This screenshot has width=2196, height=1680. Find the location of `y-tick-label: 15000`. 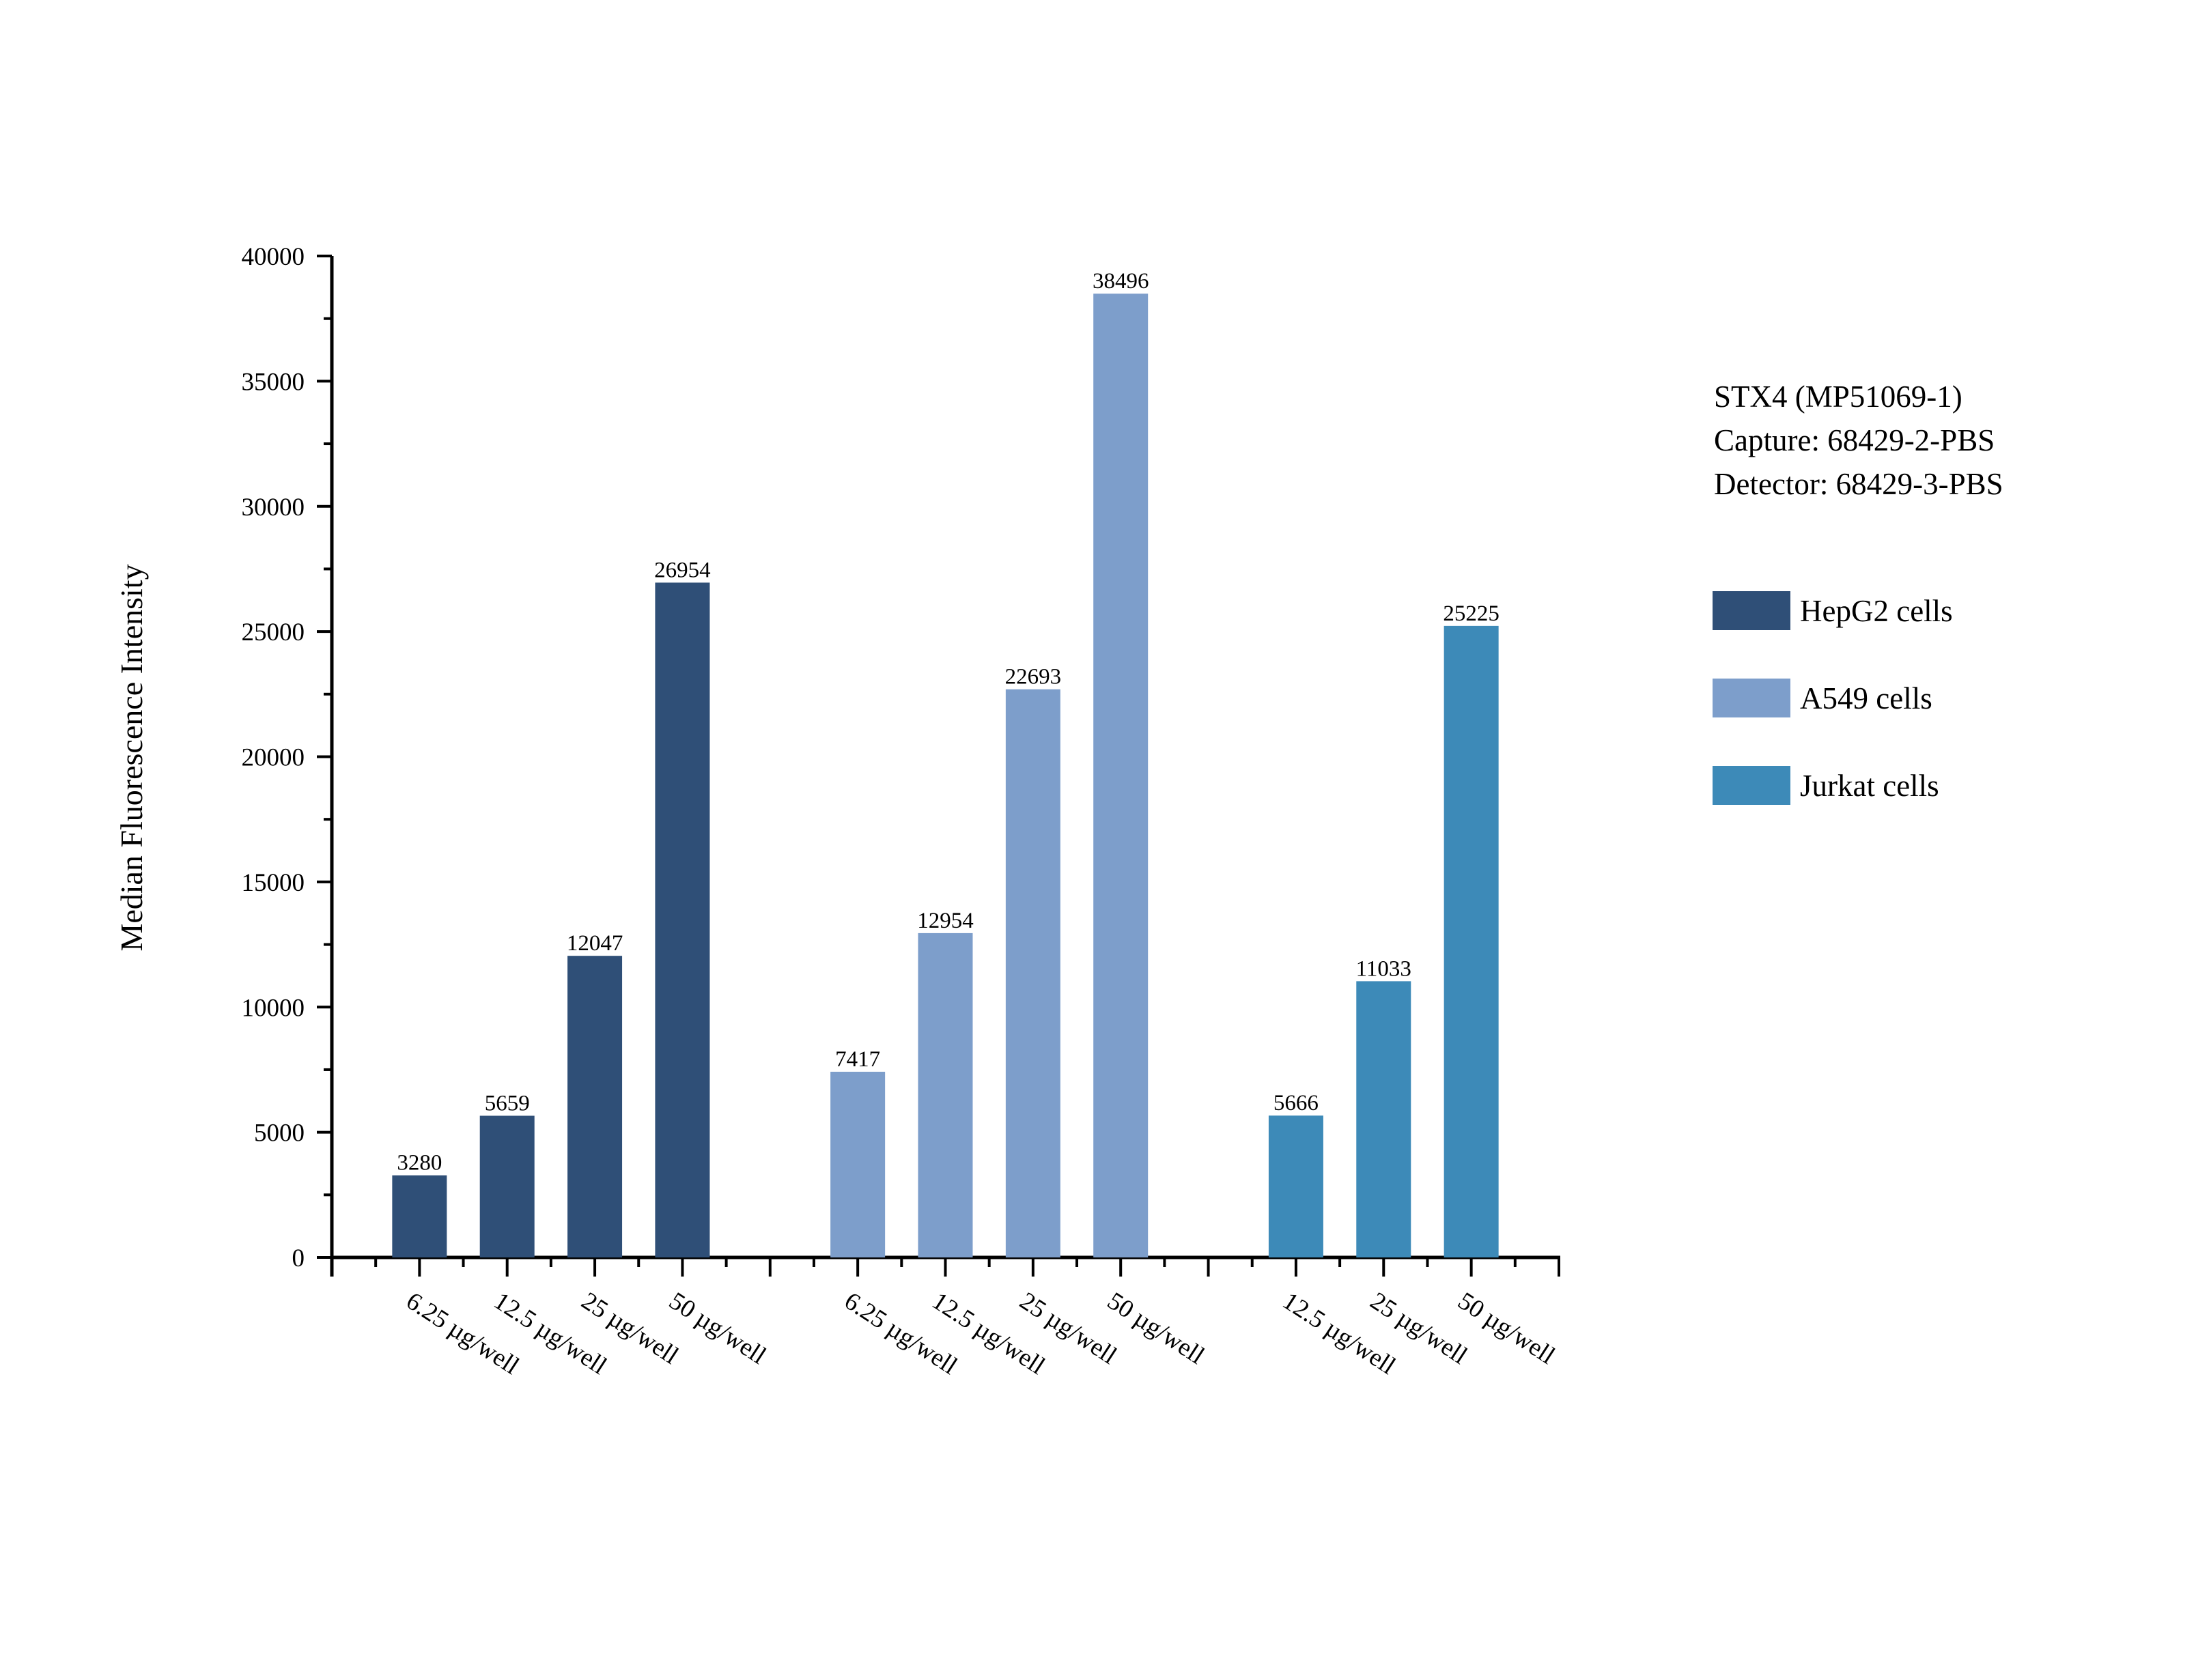

y-tick-label: 15000 is located at coordinates (274, 883).